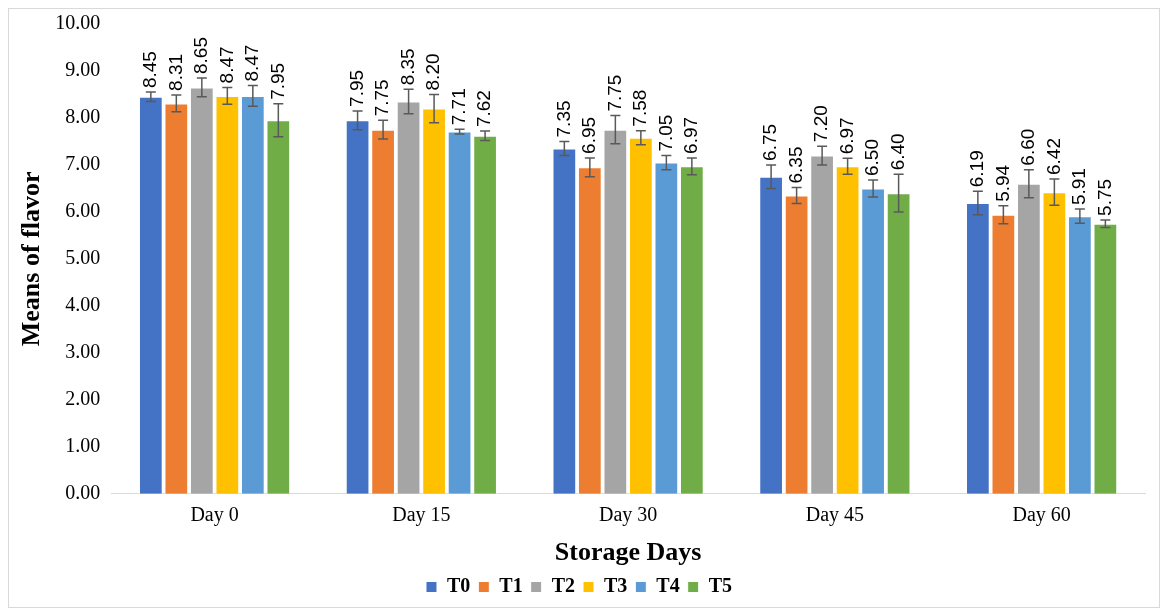 The width and height of the screenshot is (1170, 615). Describe the element at coordinates (83, 210) in the screenshot. I see `y-tick-label: 6.00` at that location.